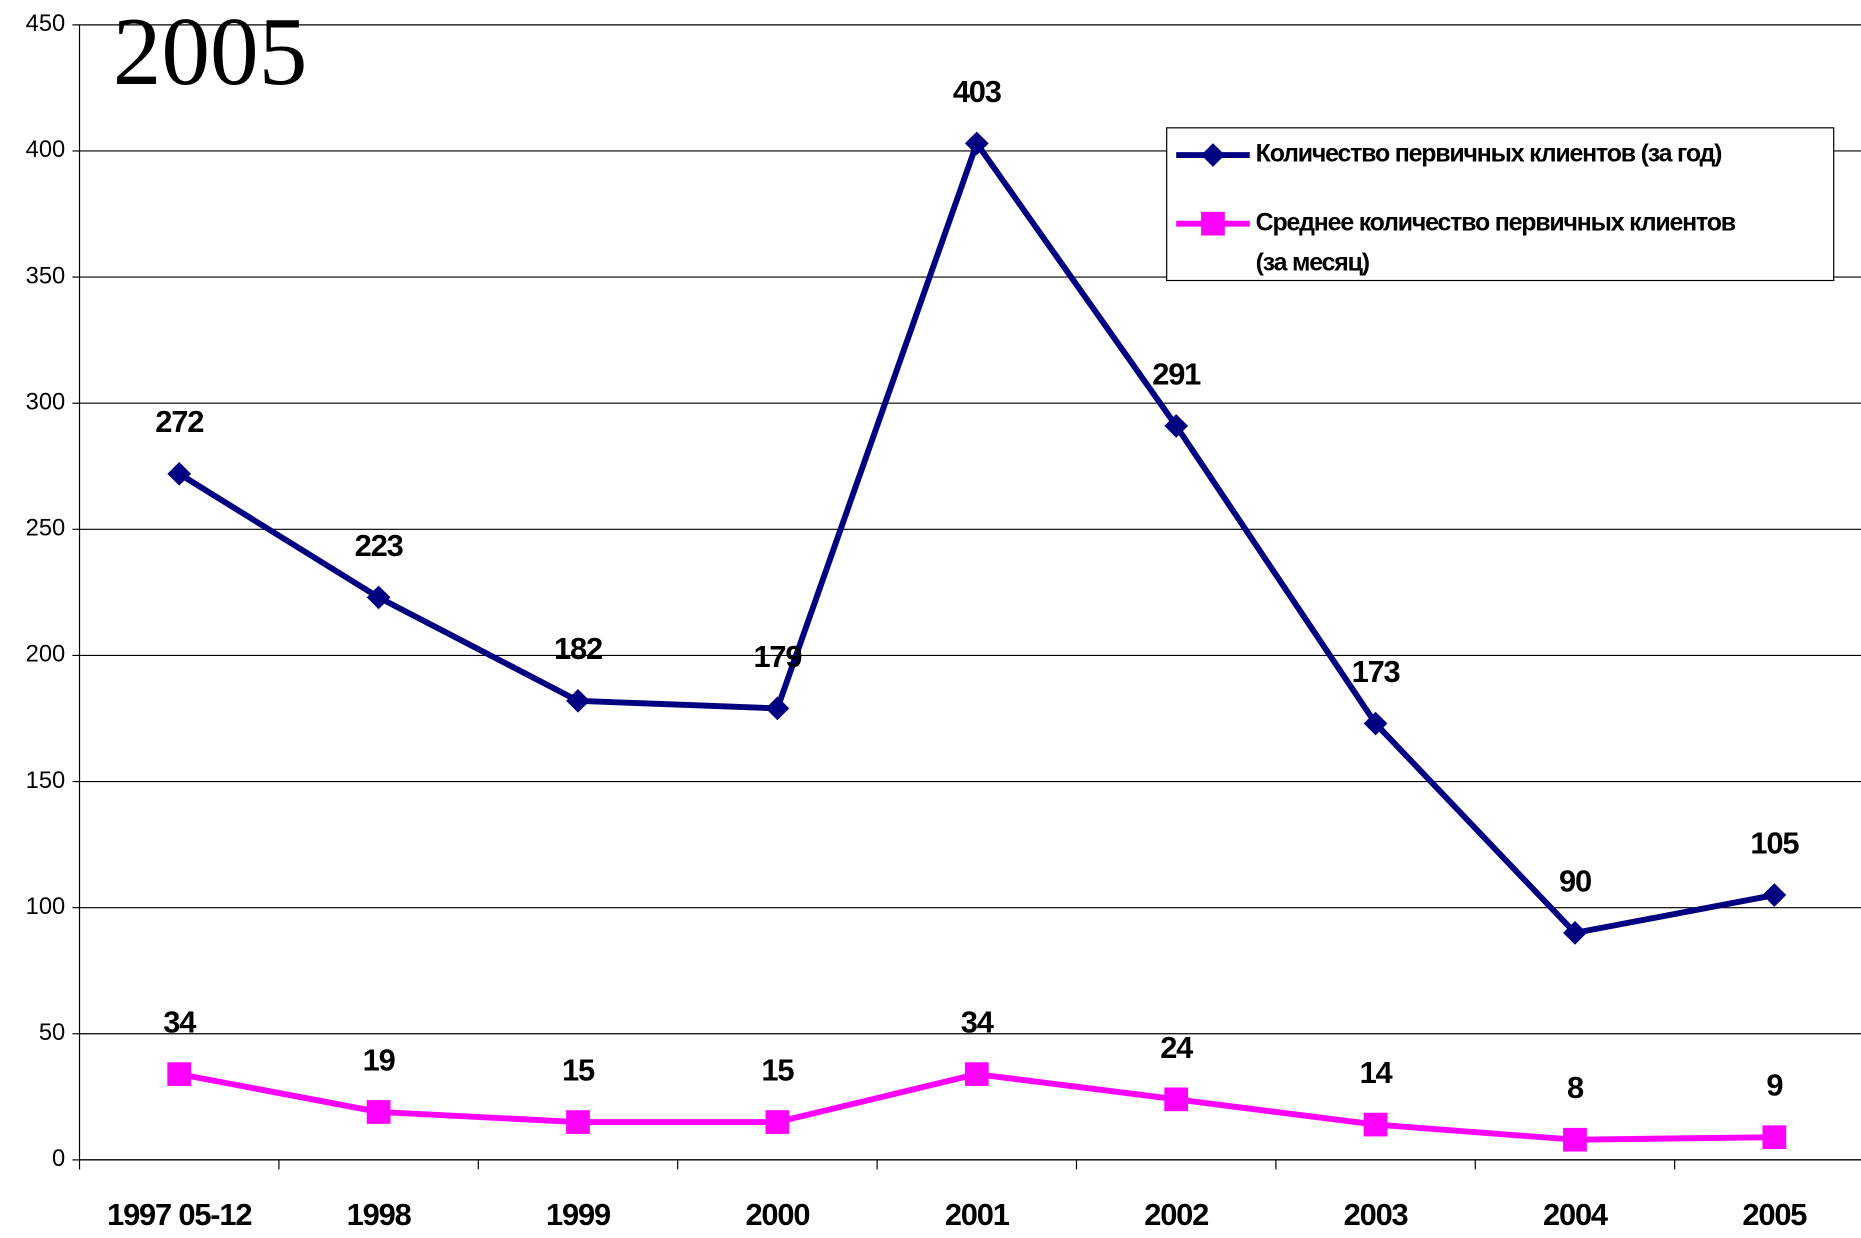 The image size is (1861, 1238). I want to click on y-tick-label: 250, so click(46, 529).